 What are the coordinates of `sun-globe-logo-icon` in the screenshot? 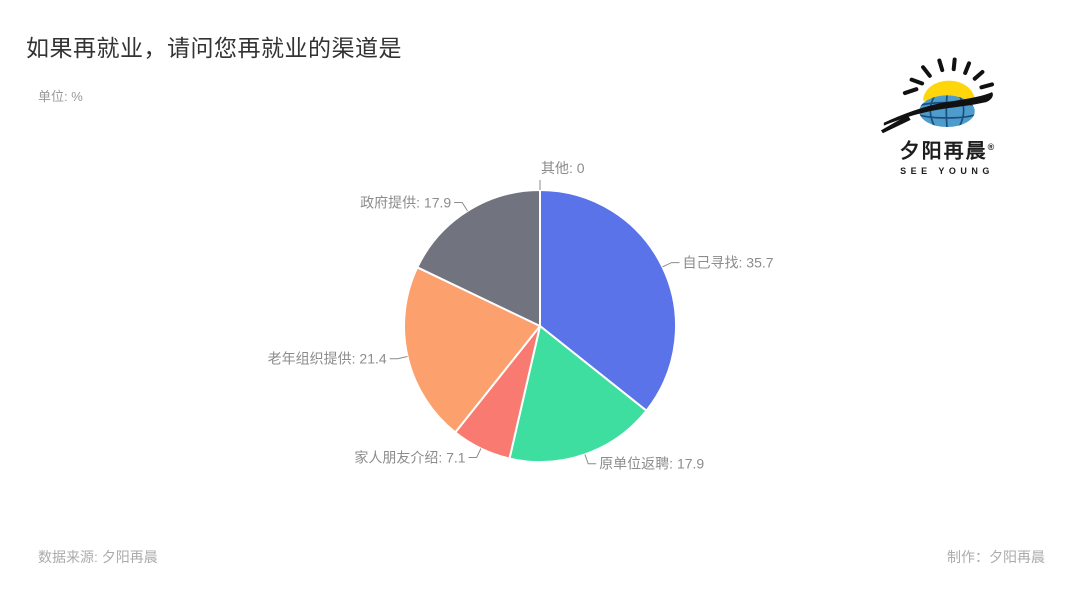 It's located at (937, 95).